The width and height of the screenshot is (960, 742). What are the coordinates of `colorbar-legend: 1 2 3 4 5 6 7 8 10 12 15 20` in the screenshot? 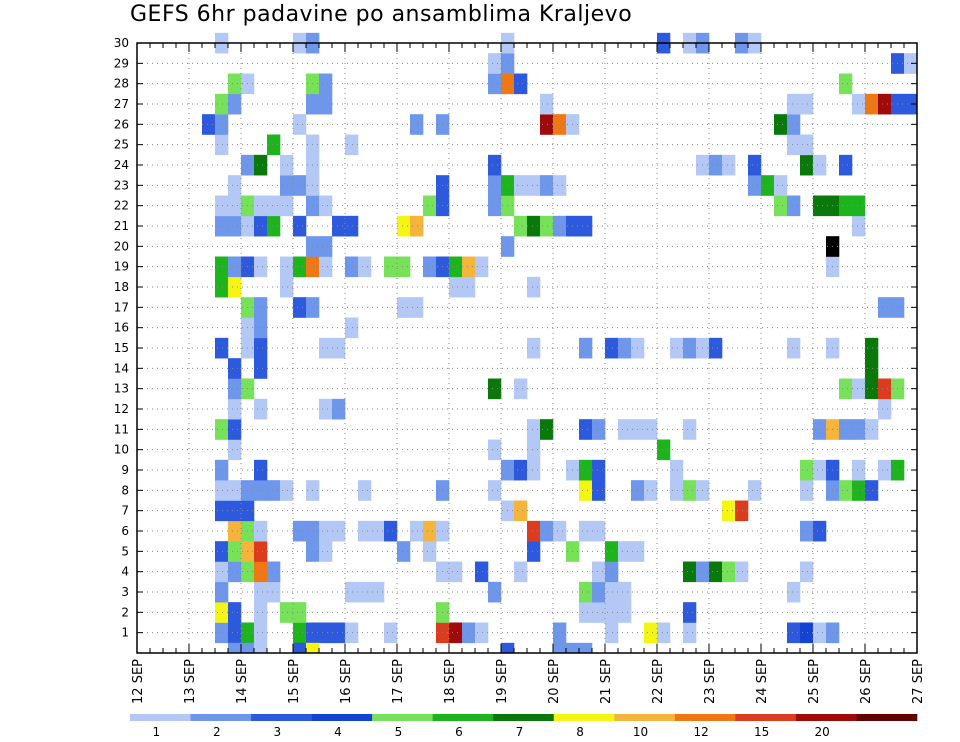 It's located at (524, 726).